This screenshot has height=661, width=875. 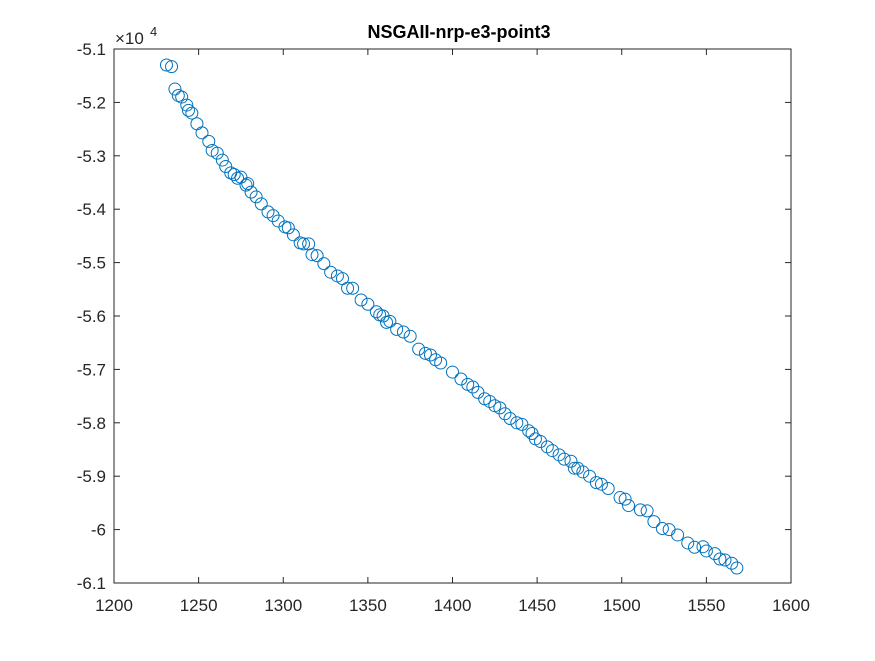 What do you see at coordinates (622, 605) in the screenshot?
I see `x-tick-label: 1500` at bounding box center [622, 605].